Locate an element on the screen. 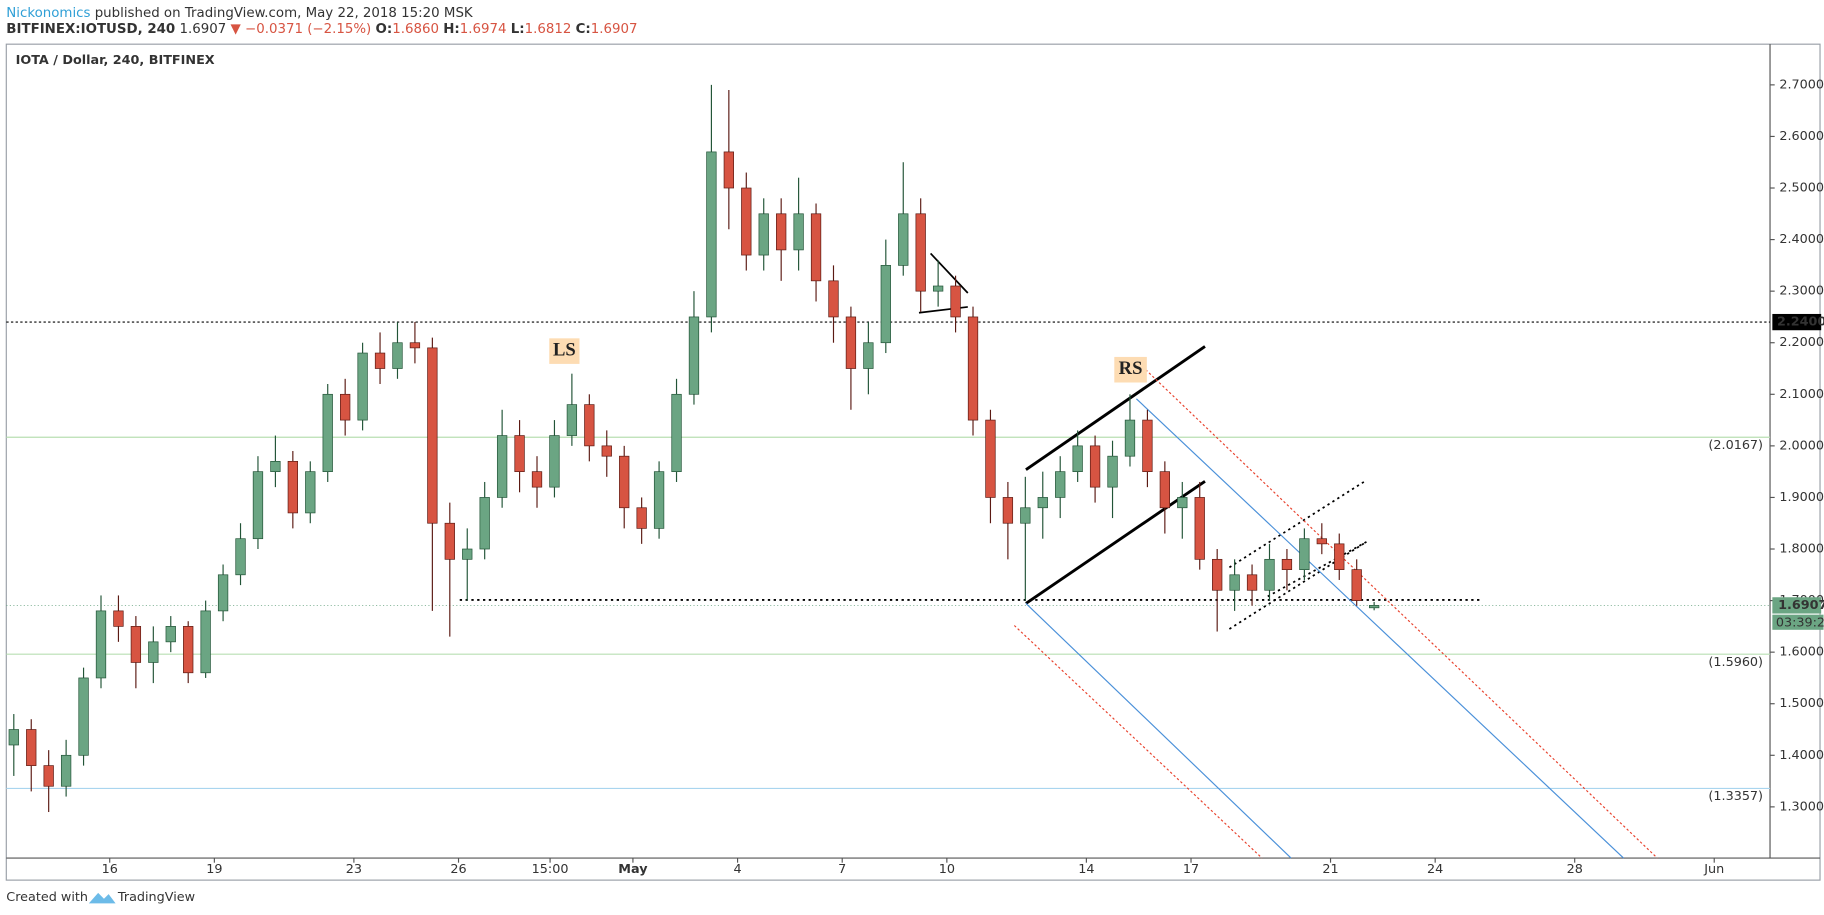  ohlc-value: 1.6974 is located at coordinates (483, 29).